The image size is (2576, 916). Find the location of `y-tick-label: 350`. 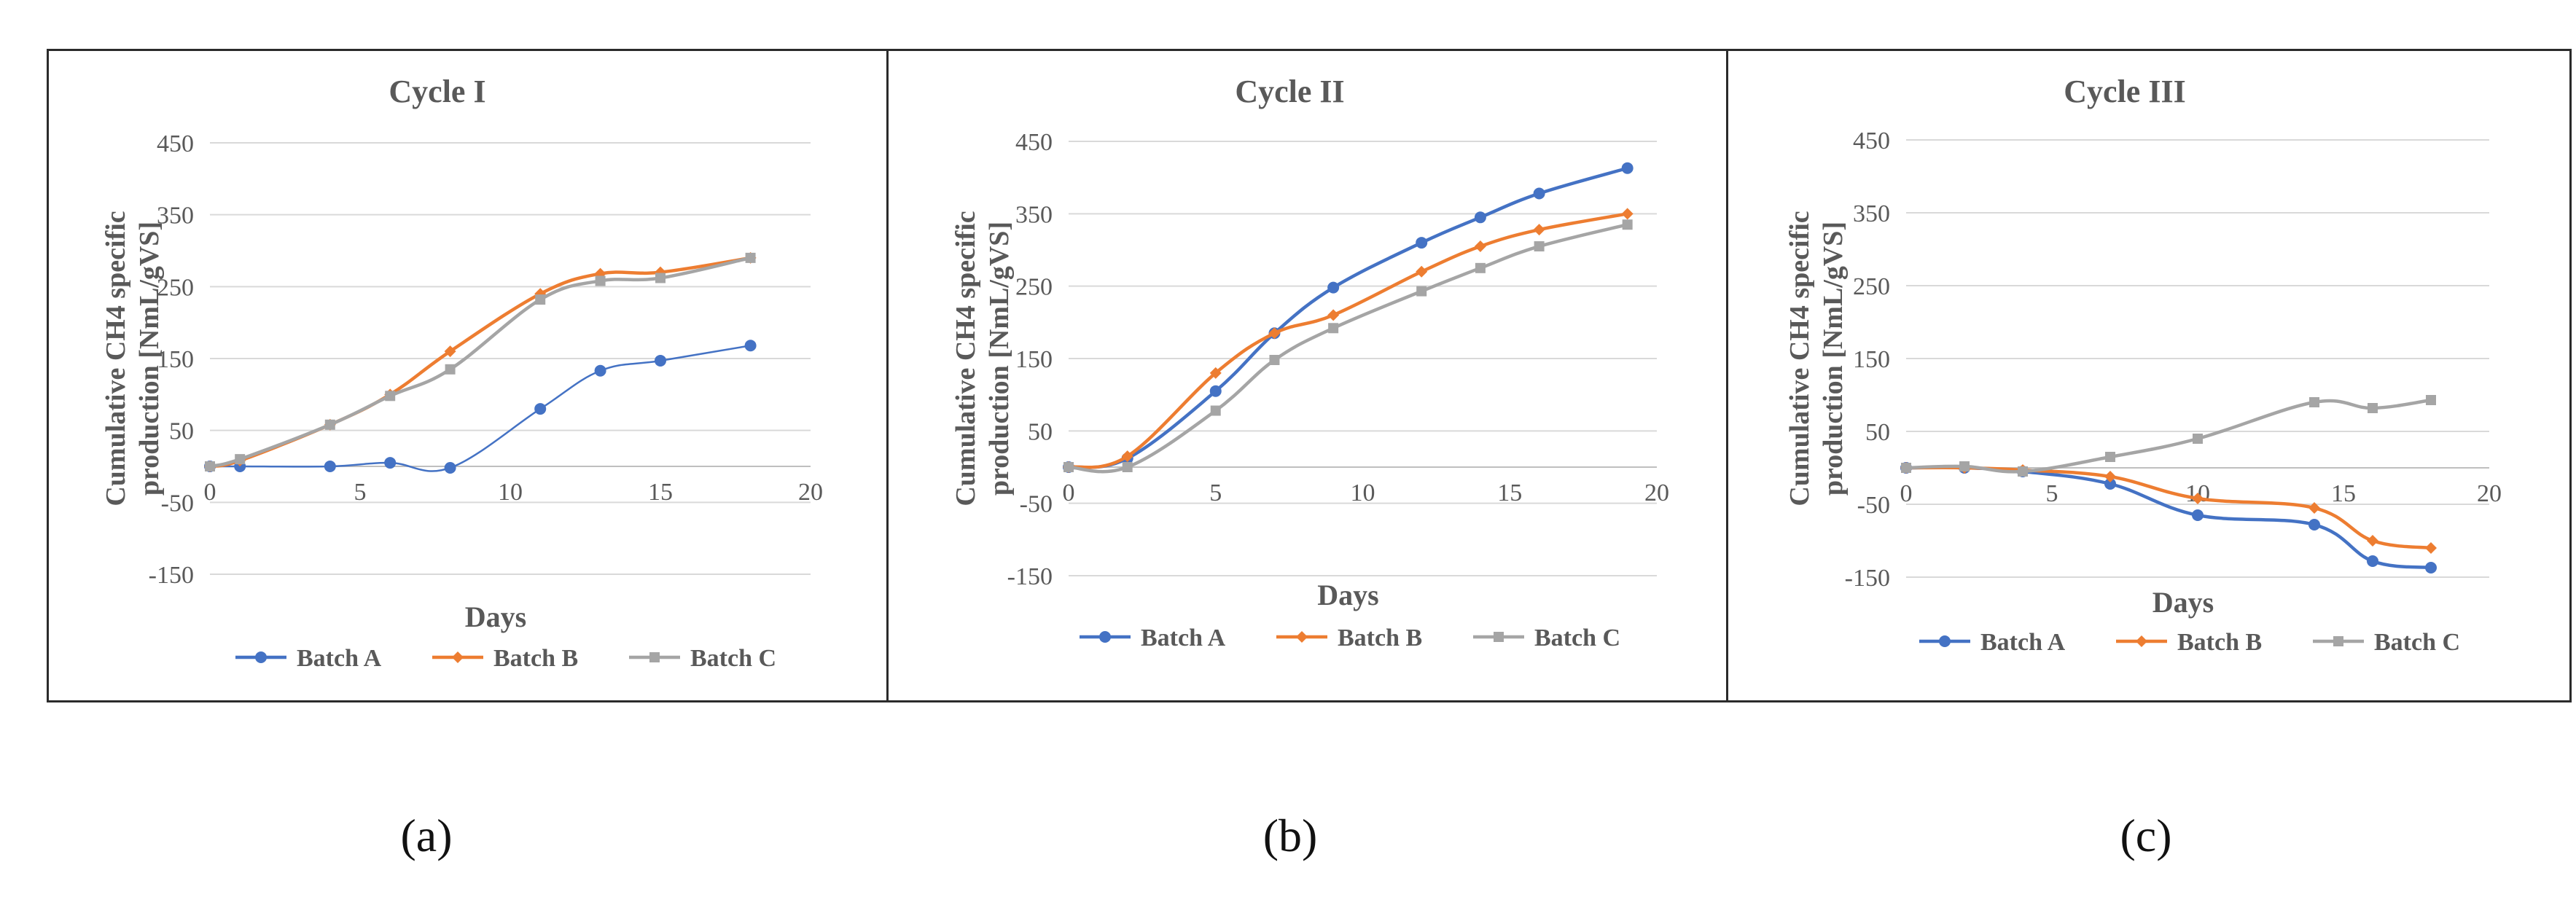

y-tick-label: 350 is located at coordinates (1871, 214).